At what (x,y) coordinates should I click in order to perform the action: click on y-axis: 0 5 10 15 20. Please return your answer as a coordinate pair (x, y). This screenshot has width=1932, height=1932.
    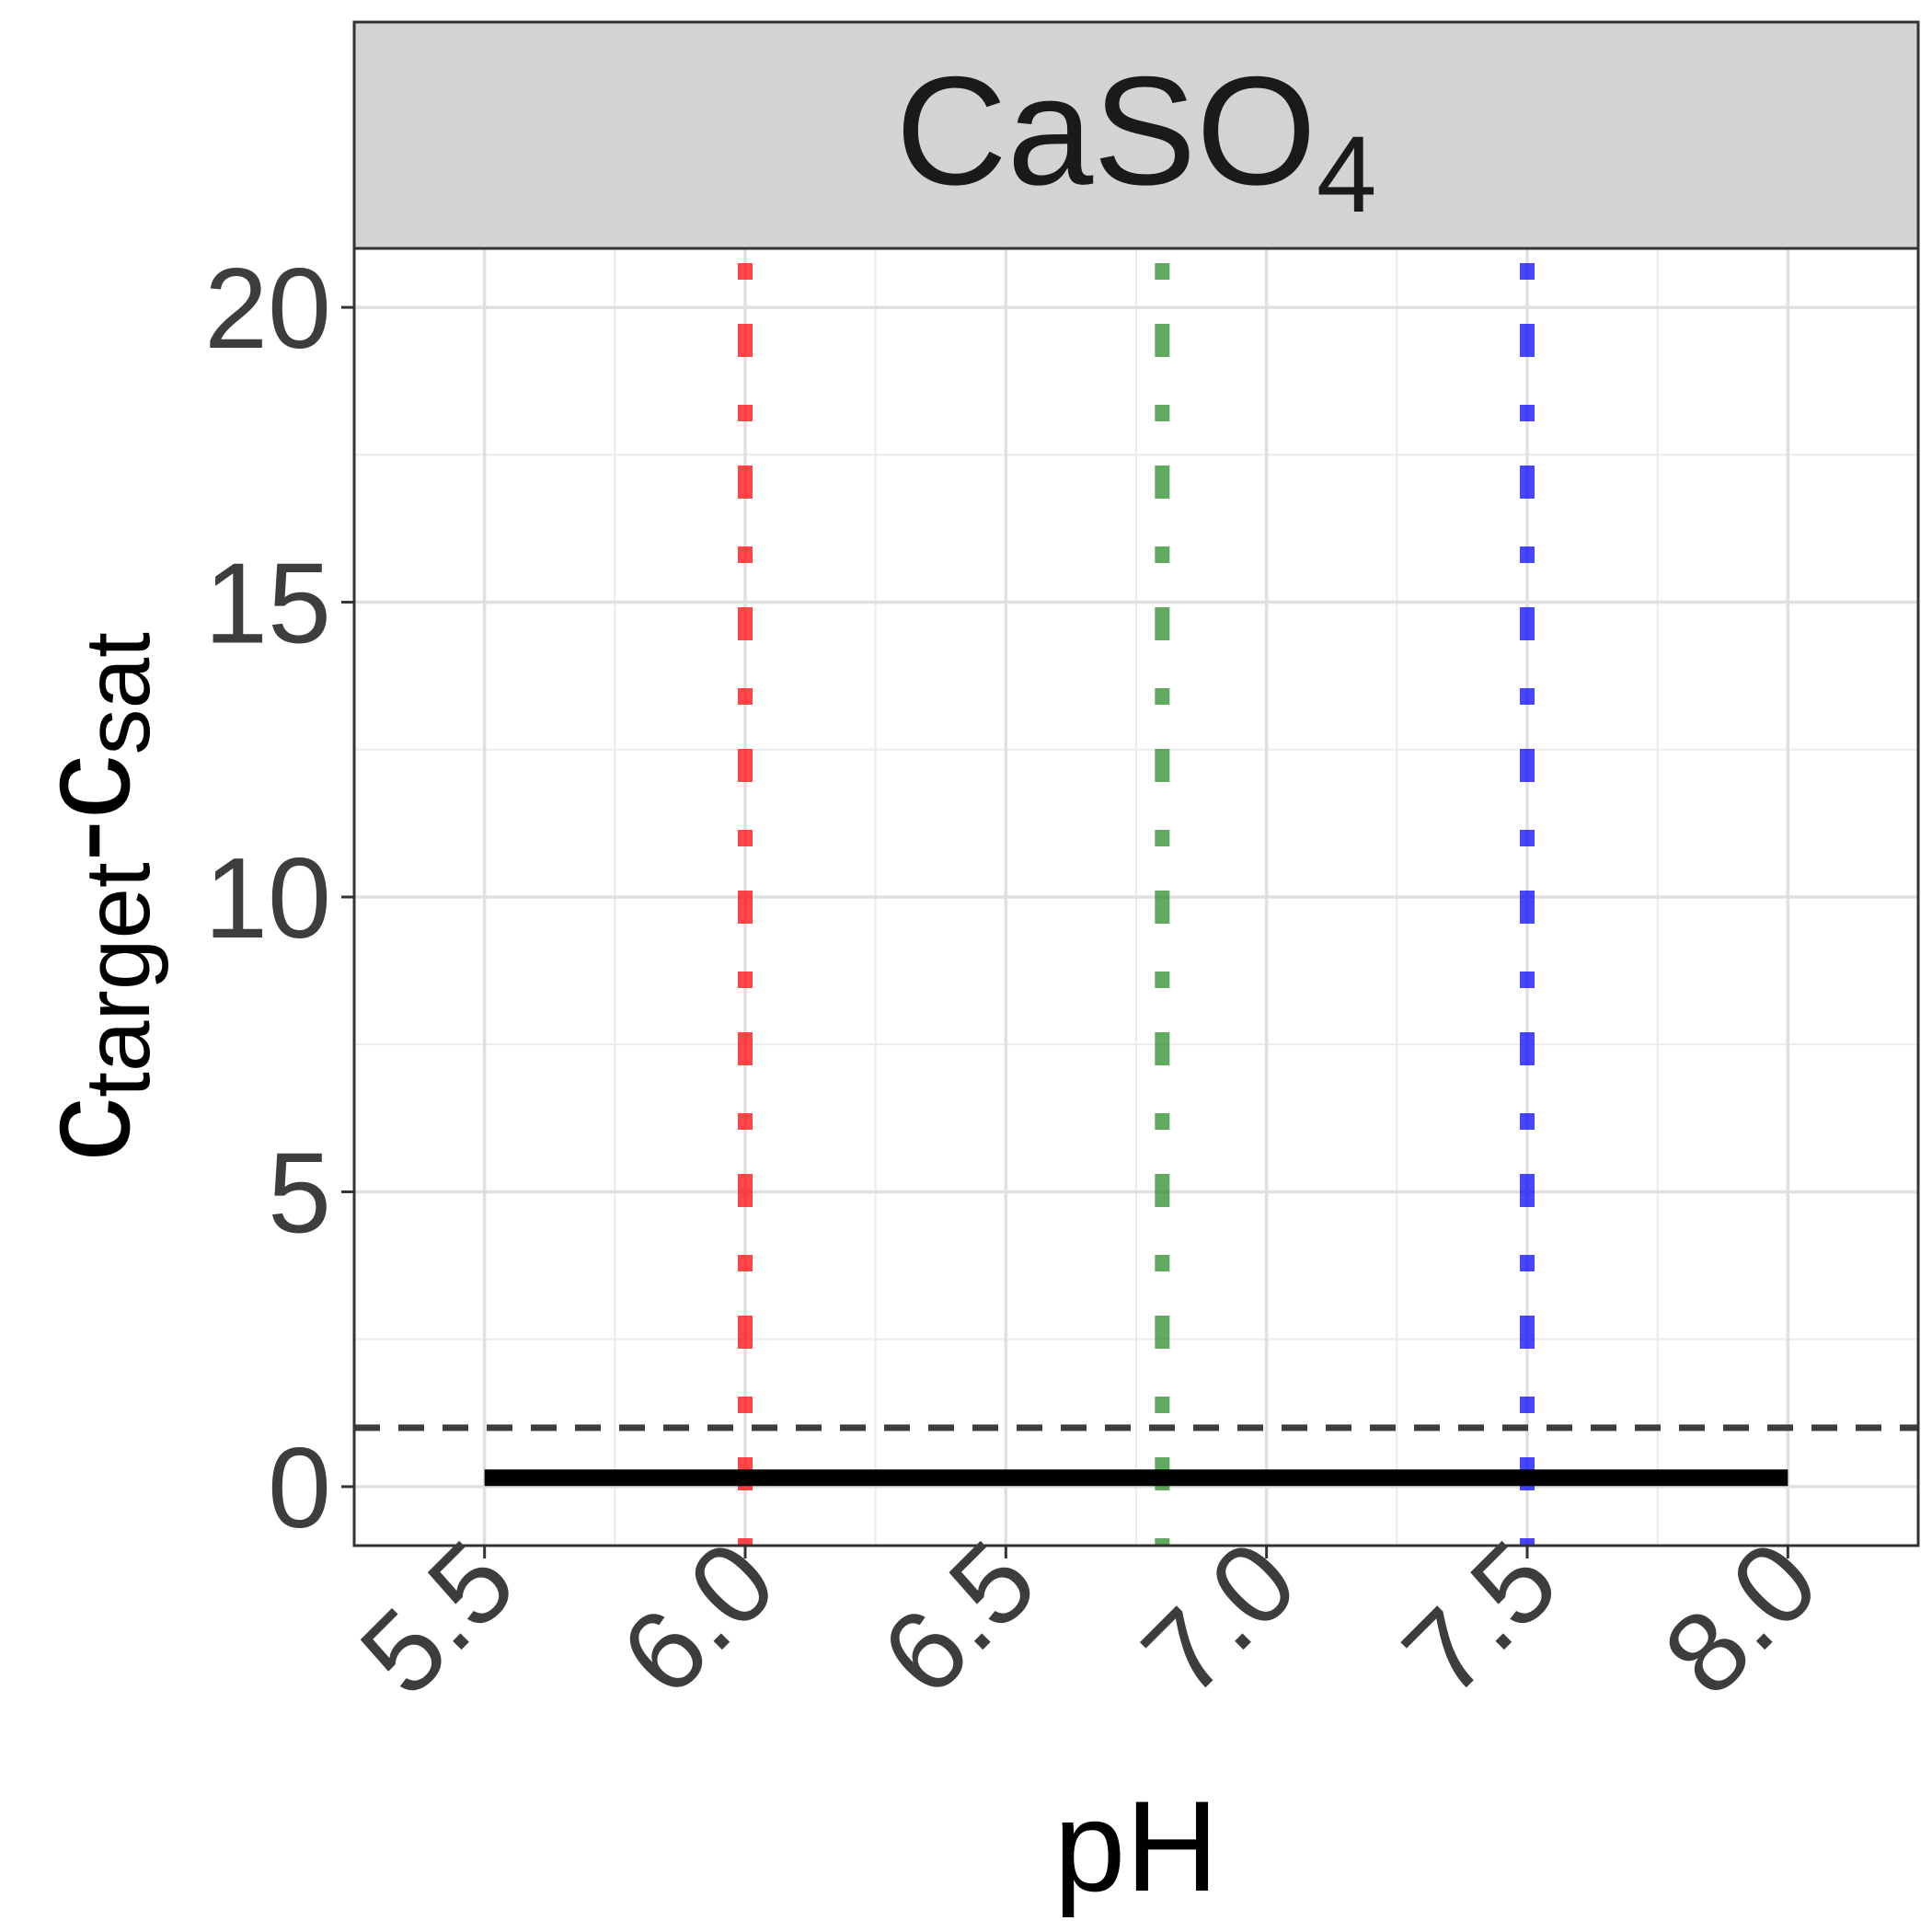
    Looking at the image, I should click on (279, 899).